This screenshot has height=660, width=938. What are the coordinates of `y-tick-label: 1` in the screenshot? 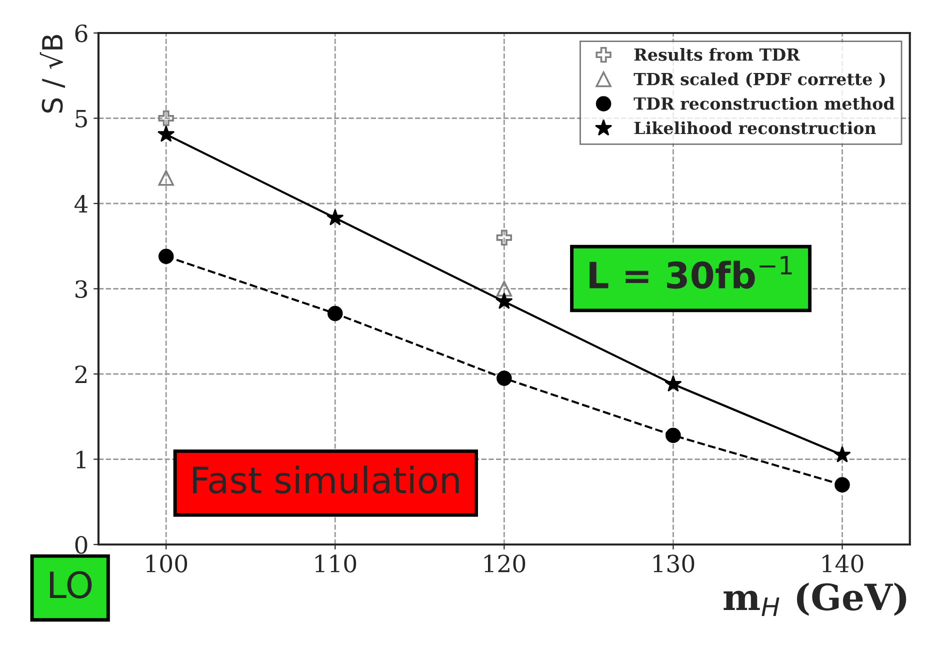 It's located at (81, 459).